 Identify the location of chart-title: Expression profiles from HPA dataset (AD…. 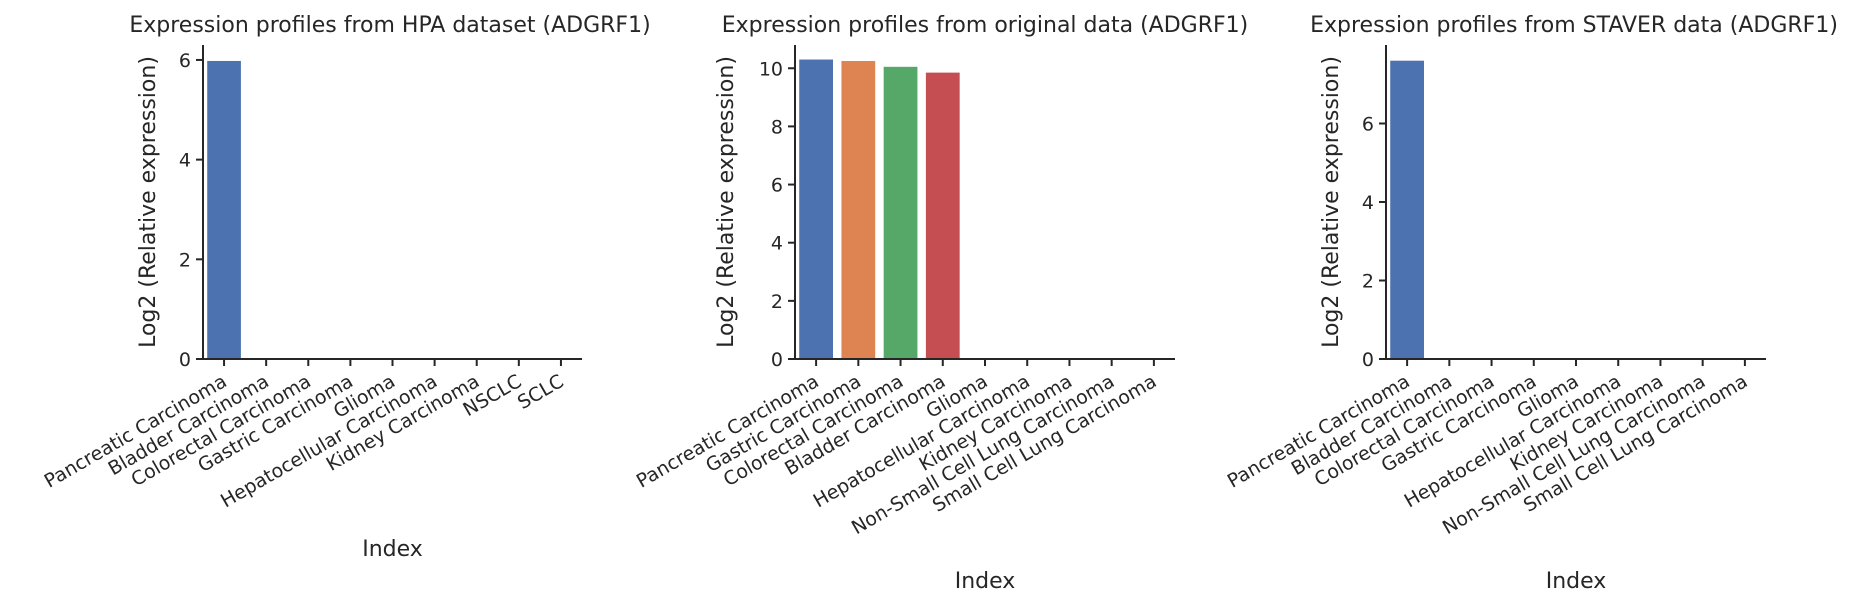
(389, 25).